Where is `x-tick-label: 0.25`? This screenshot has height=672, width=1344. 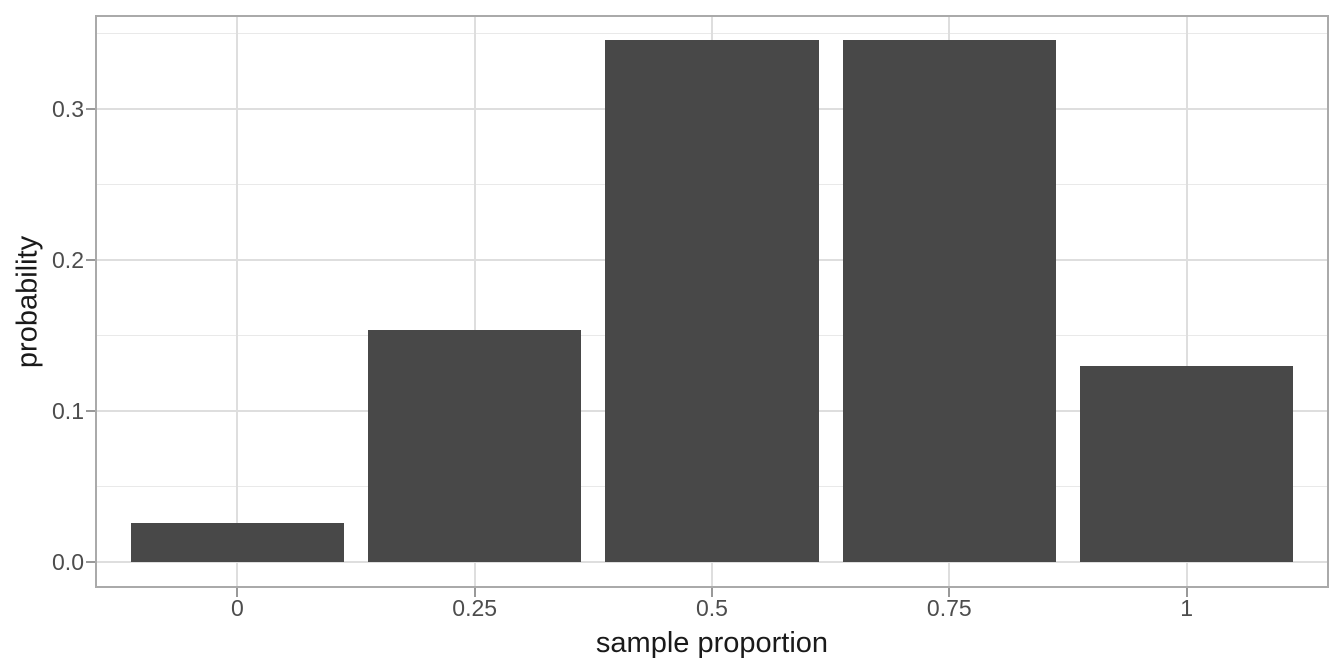 x-tick-label: 0.25 is located at coordinates (475, 608).